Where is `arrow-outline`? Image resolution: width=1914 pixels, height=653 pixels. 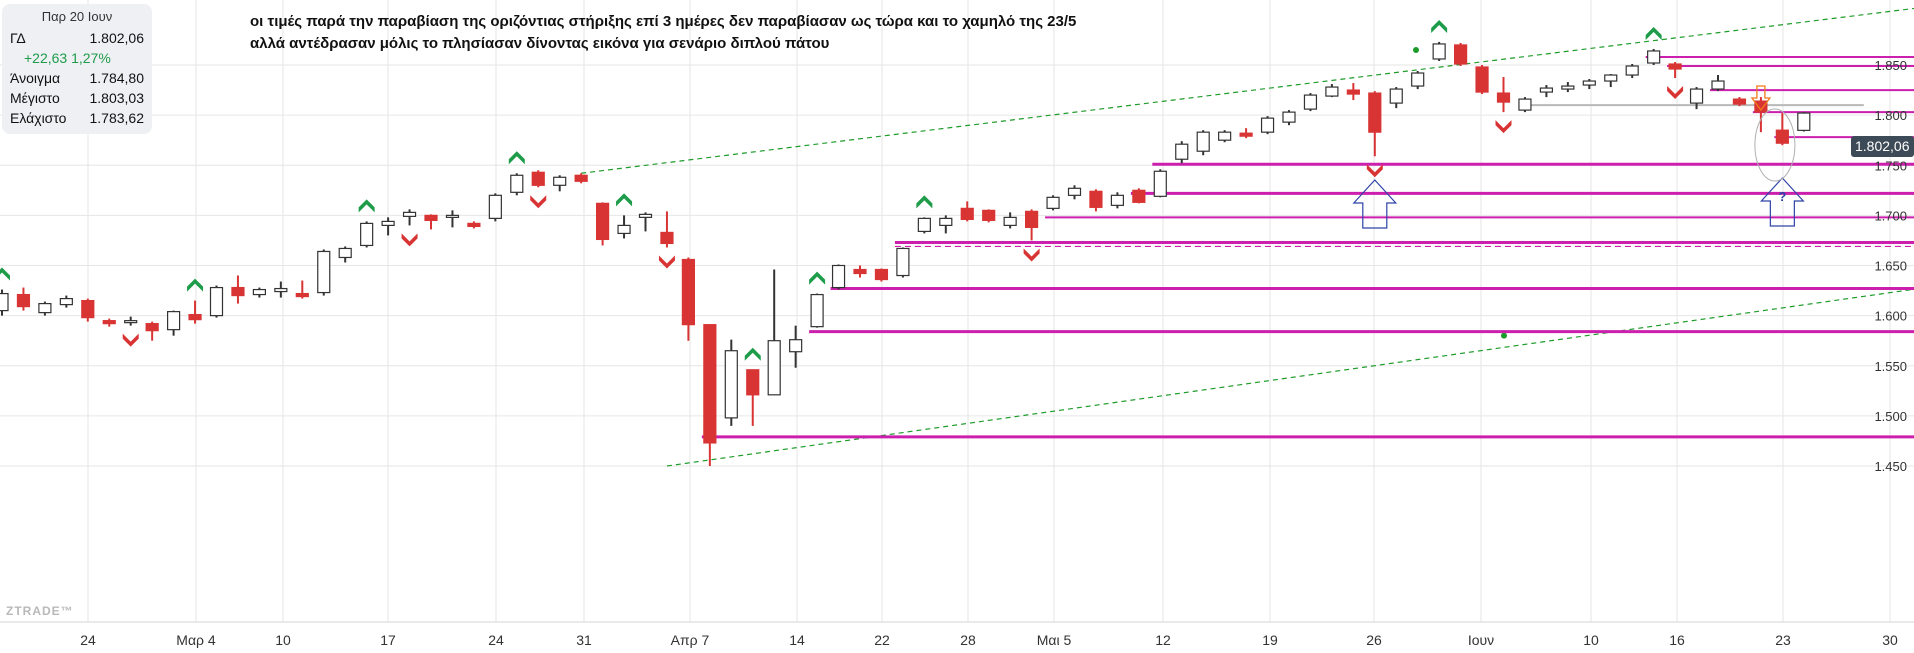 arrow-outline is located at coordinates (1782, 202).